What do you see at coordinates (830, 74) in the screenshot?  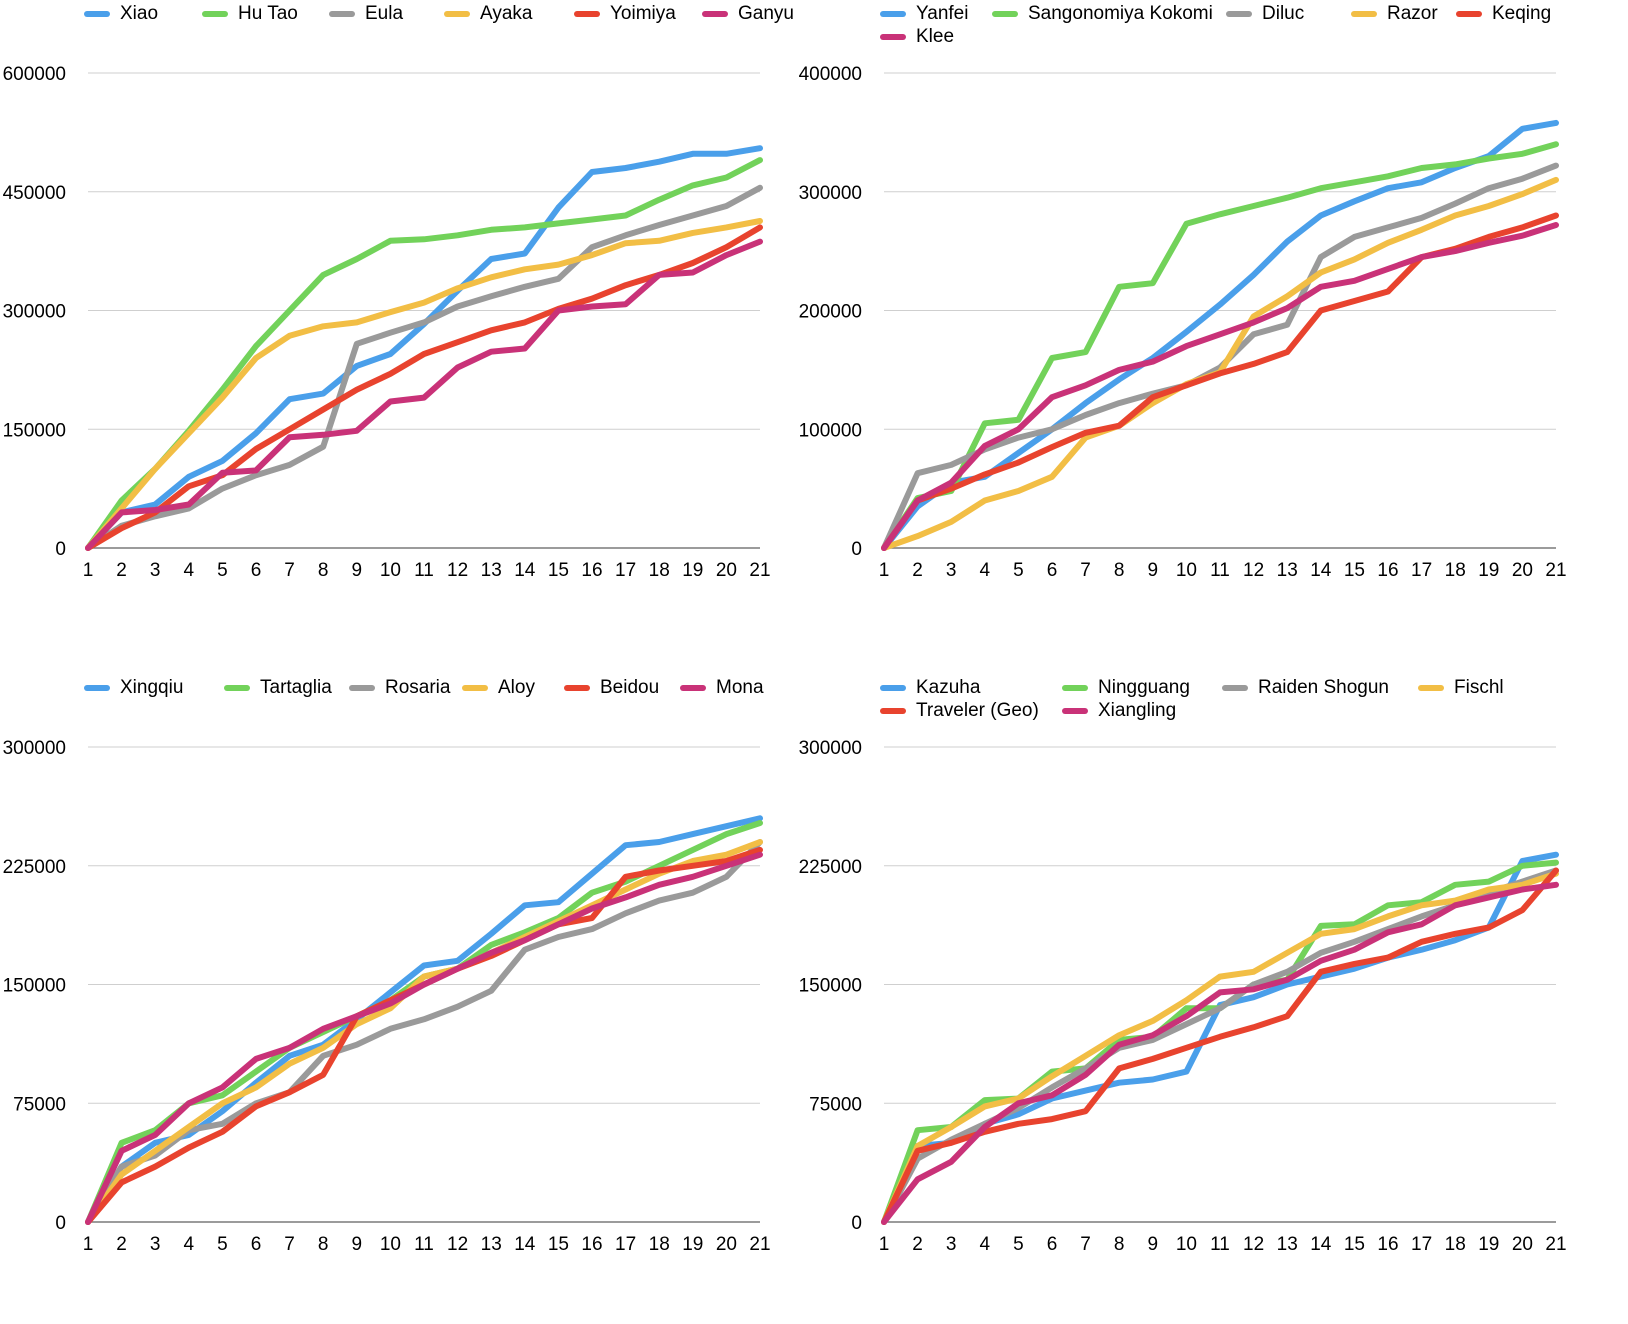 I see `y-tick-label: 400000` at bounding box center [830, 74].